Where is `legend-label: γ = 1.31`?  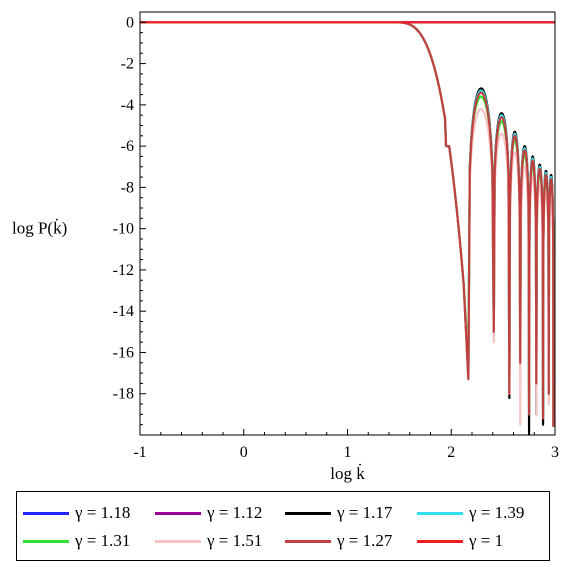 legend-label: γ = 1.31 is located at coordinates (103, 540).